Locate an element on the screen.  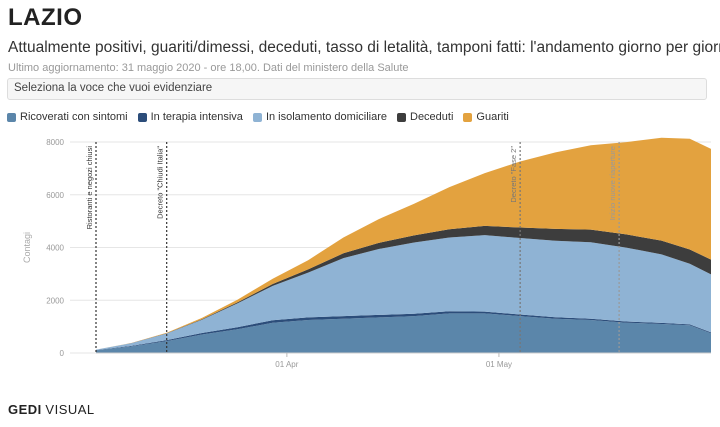
legend-item-in-isolamento-domiciliare: In isolamento domiciliare is located at coordinates (319, 117).